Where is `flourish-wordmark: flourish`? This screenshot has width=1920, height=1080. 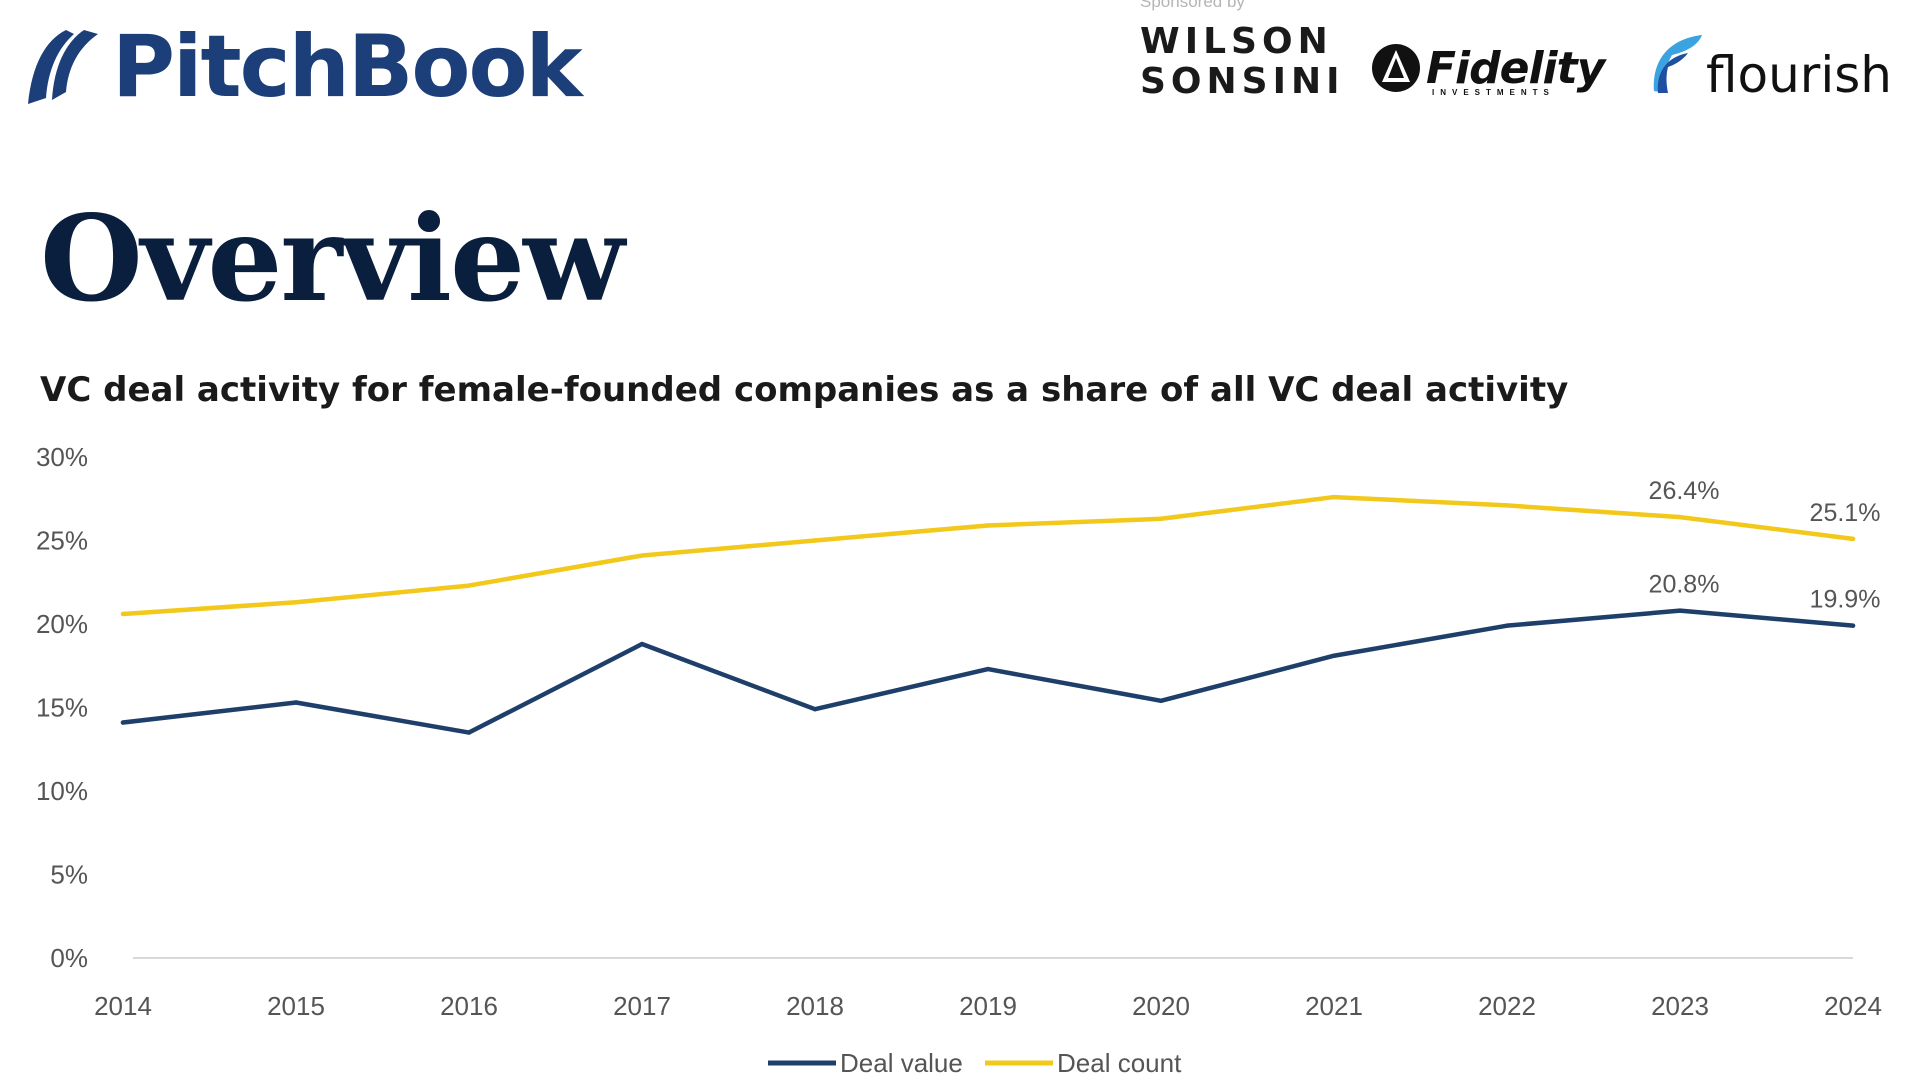 flourish-wordmark: flourish is located at coordinates (1799, 74).